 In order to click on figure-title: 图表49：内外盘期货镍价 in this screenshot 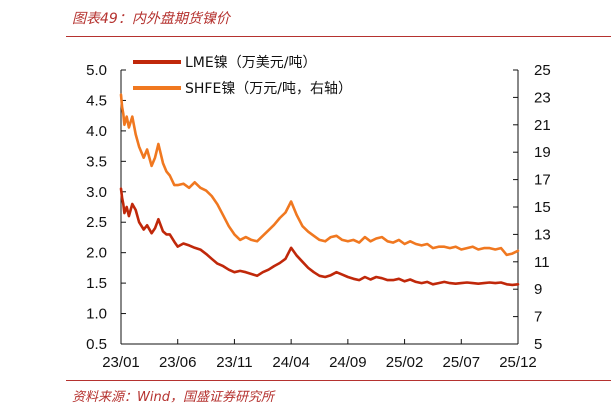, I will do `click(151, 19)`.